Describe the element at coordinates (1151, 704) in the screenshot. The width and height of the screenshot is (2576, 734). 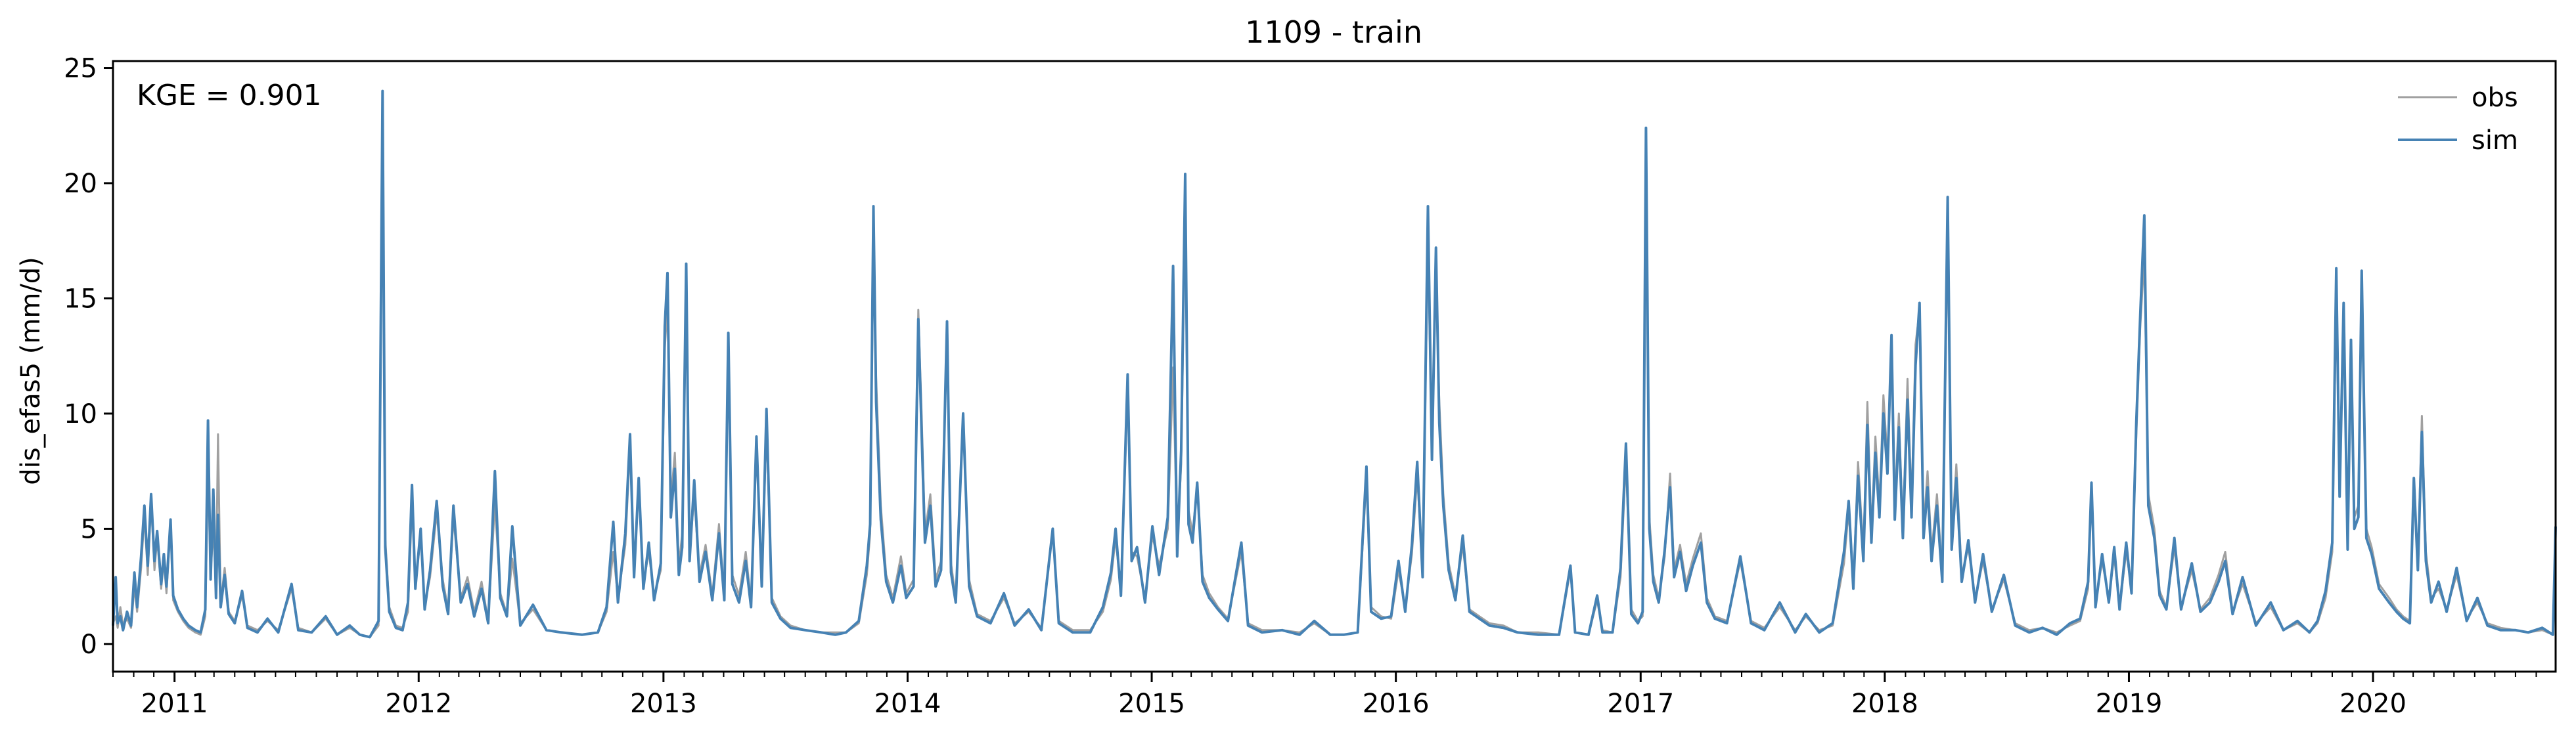
I see `x-tick-label: 2015` at that location.